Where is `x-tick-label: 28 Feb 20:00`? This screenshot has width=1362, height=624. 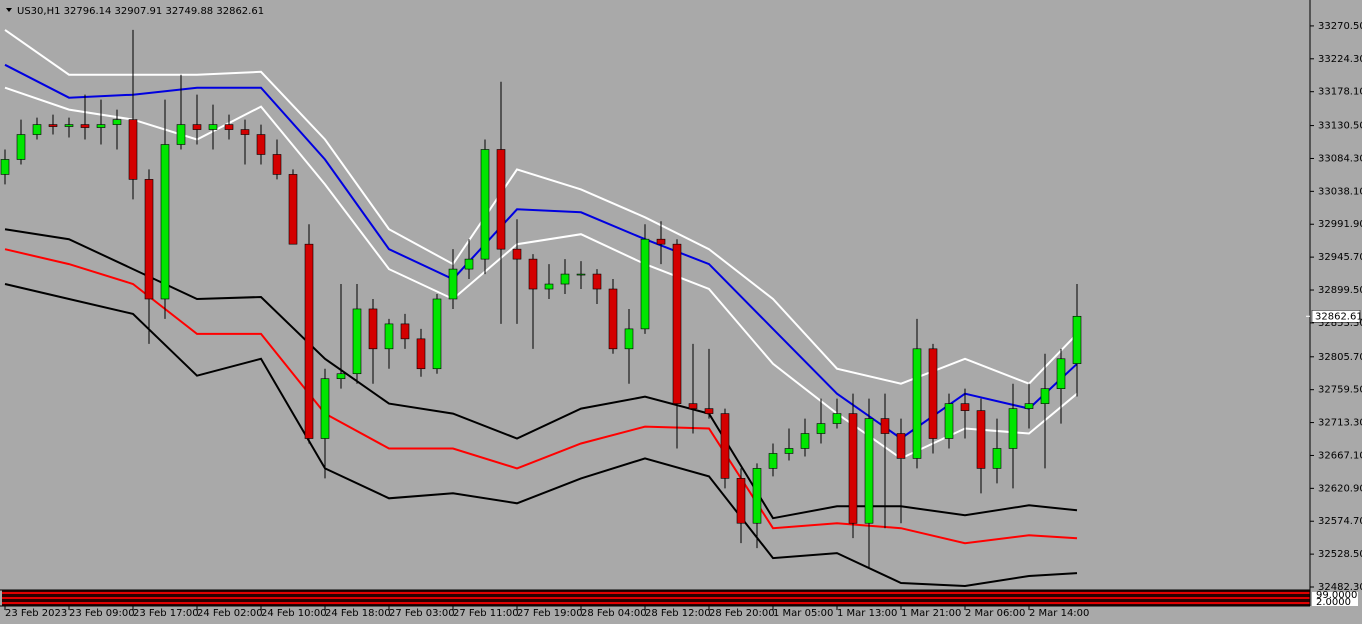
x-tick-label: 28 Feb 20:00 is located at coordinates (742, 613).